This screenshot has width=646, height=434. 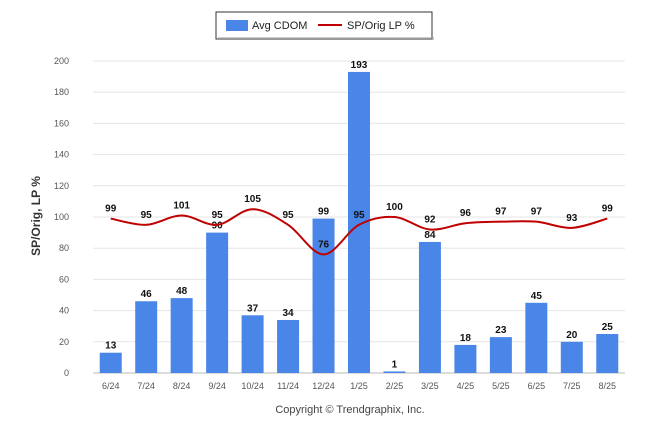 What do you see at coordinates (182, 386) in the screenshot?
I see `x-tick-label: 8/24` at bounding box center [182, 386].